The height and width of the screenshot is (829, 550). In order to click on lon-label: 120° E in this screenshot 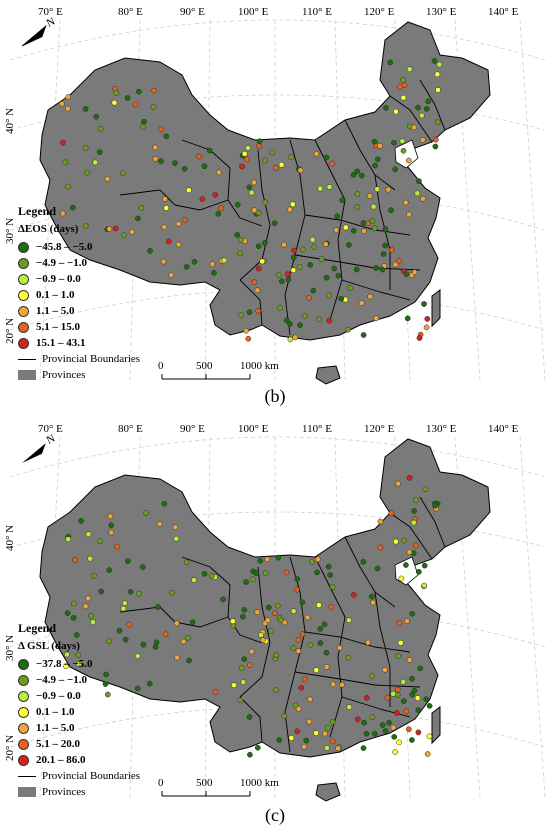, I will do `click(379, 429)`.